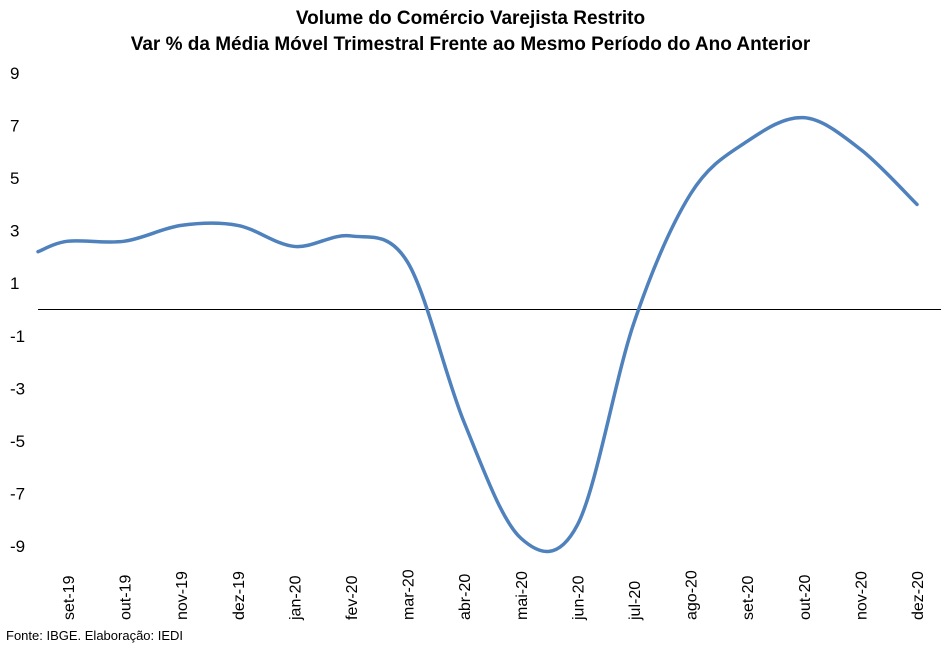 This screenshot has height=653, width=941. I want to click on y-tick-label: 1, so click(14, 283).